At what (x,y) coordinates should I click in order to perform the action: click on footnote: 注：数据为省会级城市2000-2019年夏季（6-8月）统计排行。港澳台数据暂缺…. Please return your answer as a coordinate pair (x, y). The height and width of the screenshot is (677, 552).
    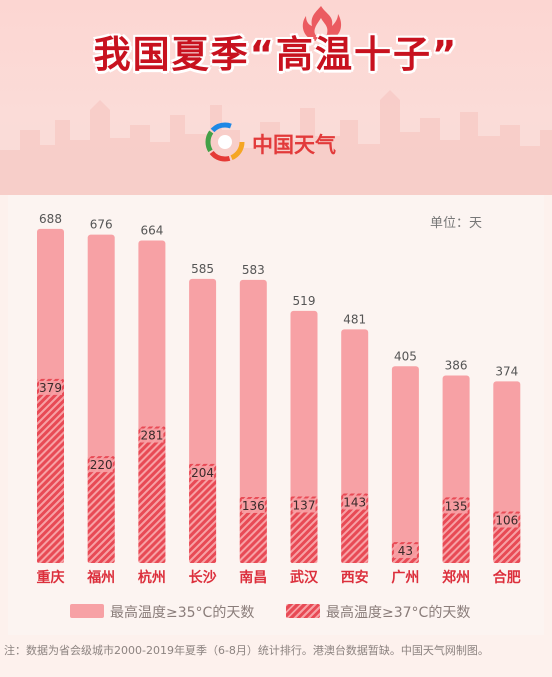
    Looking at the image, I should click on (246, 650).